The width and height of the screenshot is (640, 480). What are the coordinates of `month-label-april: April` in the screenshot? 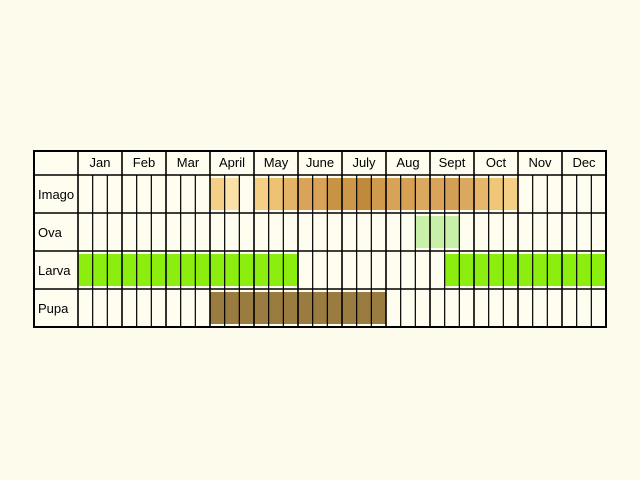 It's located at (232, 162).